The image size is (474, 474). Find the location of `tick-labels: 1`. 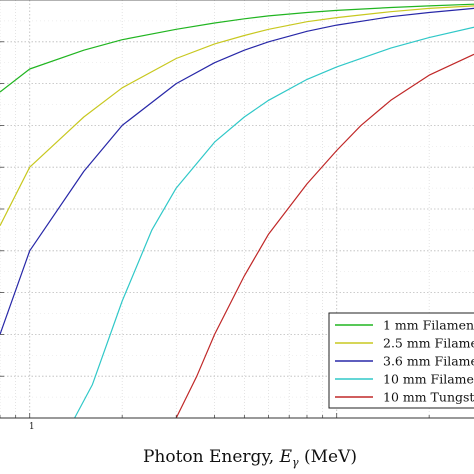

tick-labels: 1 is located at coordinates (32, 427).